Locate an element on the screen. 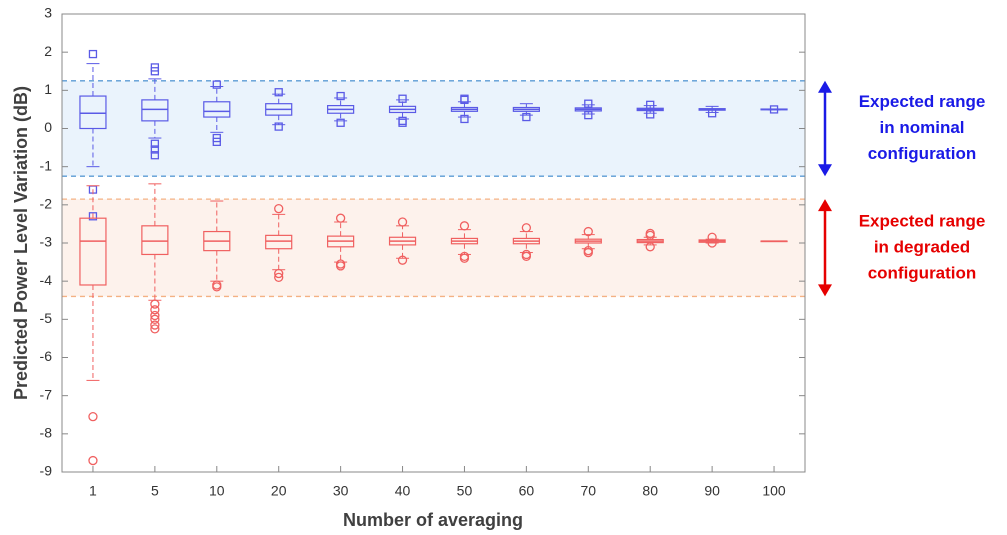 Image resolution: width=1007 pixels, height=535 pixels. y-tick-label: -3 is located at coordinates (46, 242).